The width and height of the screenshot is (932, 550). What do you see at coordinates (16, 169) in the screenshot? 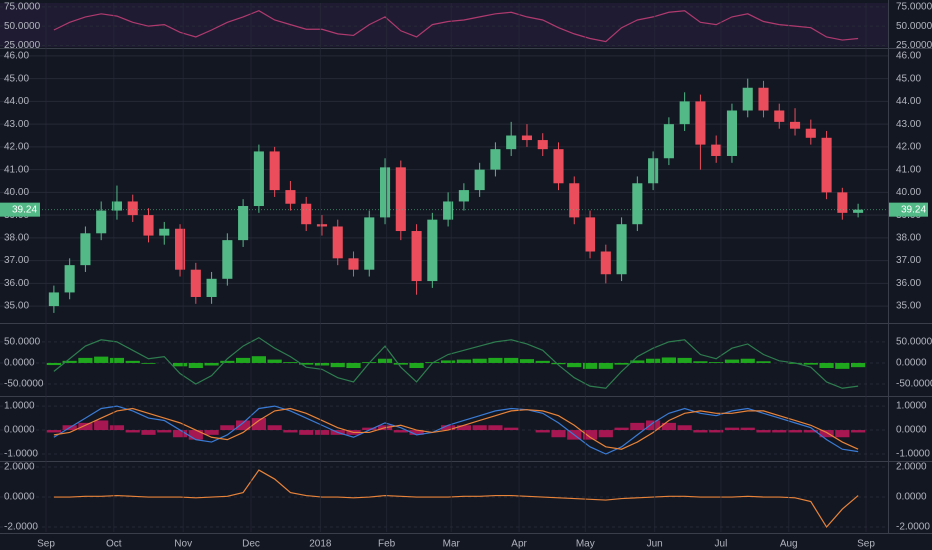
I see `y-tick-label: 41.00` at bounding box center [16, 169].